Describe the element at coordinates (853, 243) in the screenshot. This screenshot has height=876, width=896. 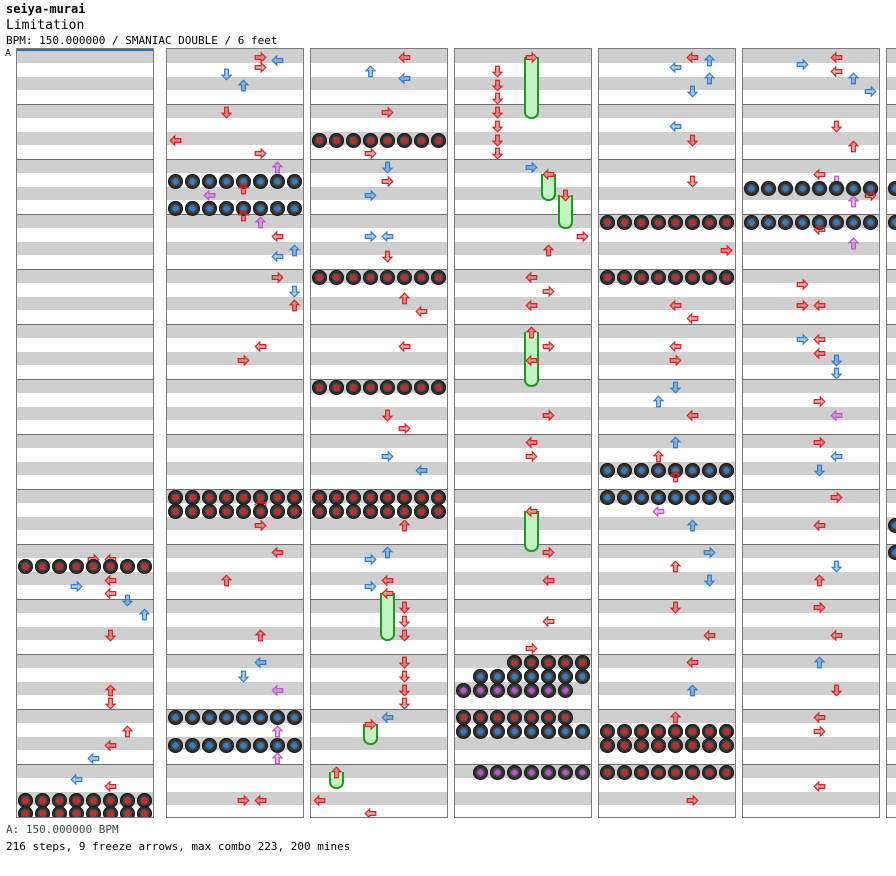
I see `note-16th-up` at that location.